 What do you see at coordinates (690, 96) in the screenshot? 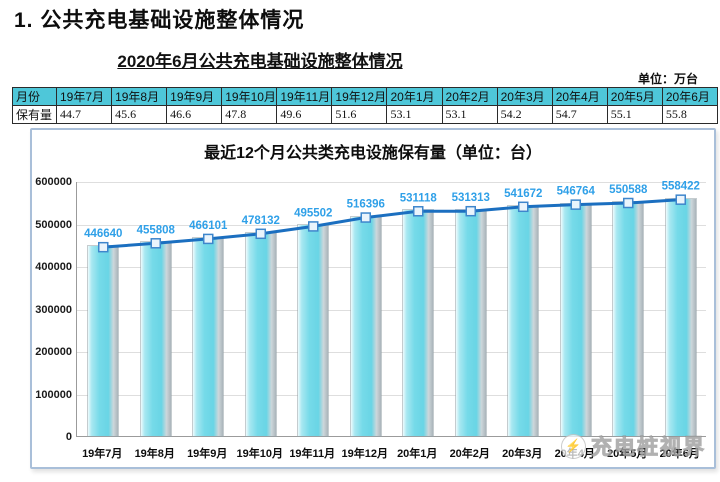
I see `table-month-header: 20年6月` at bounding box center [690, 96].